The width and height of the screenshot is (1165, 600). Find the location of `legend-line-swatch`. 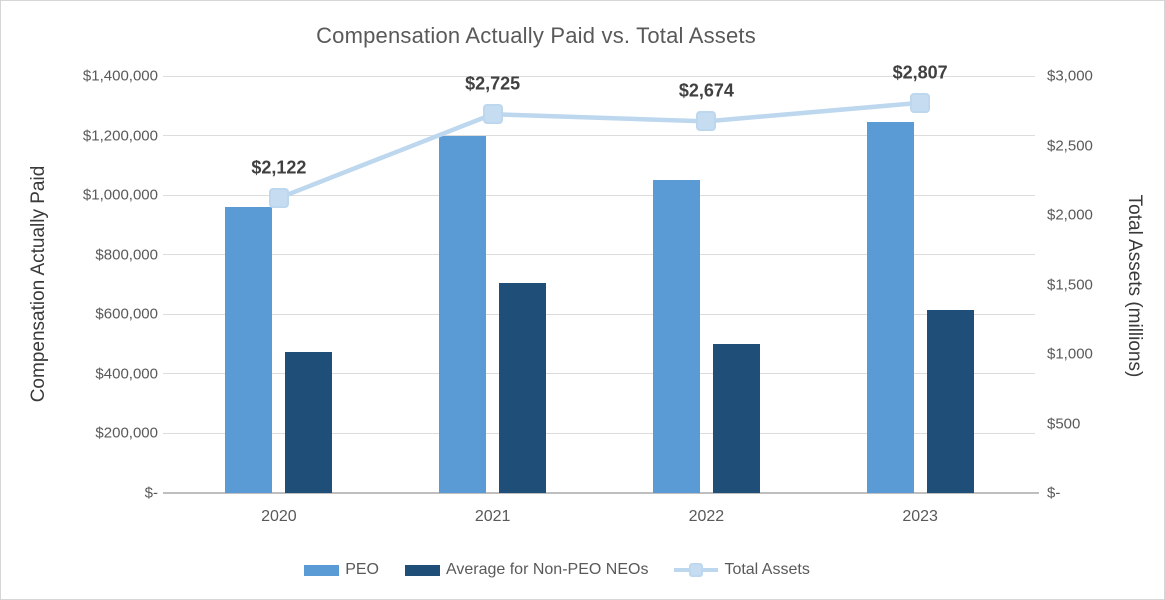

legend-line-swatch is located at coordinates (696, 570).